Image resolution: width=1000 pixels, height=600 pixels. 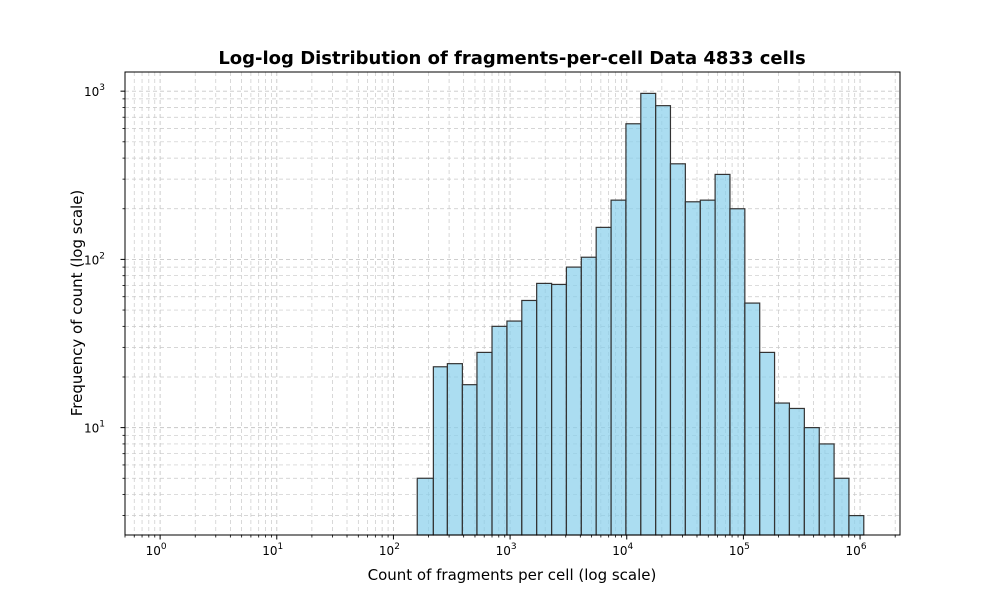 What do you see at coordinates (272, 550) in the screenshot?
I see `x-tick-label: 10¹` at bounding box center [272, 550].